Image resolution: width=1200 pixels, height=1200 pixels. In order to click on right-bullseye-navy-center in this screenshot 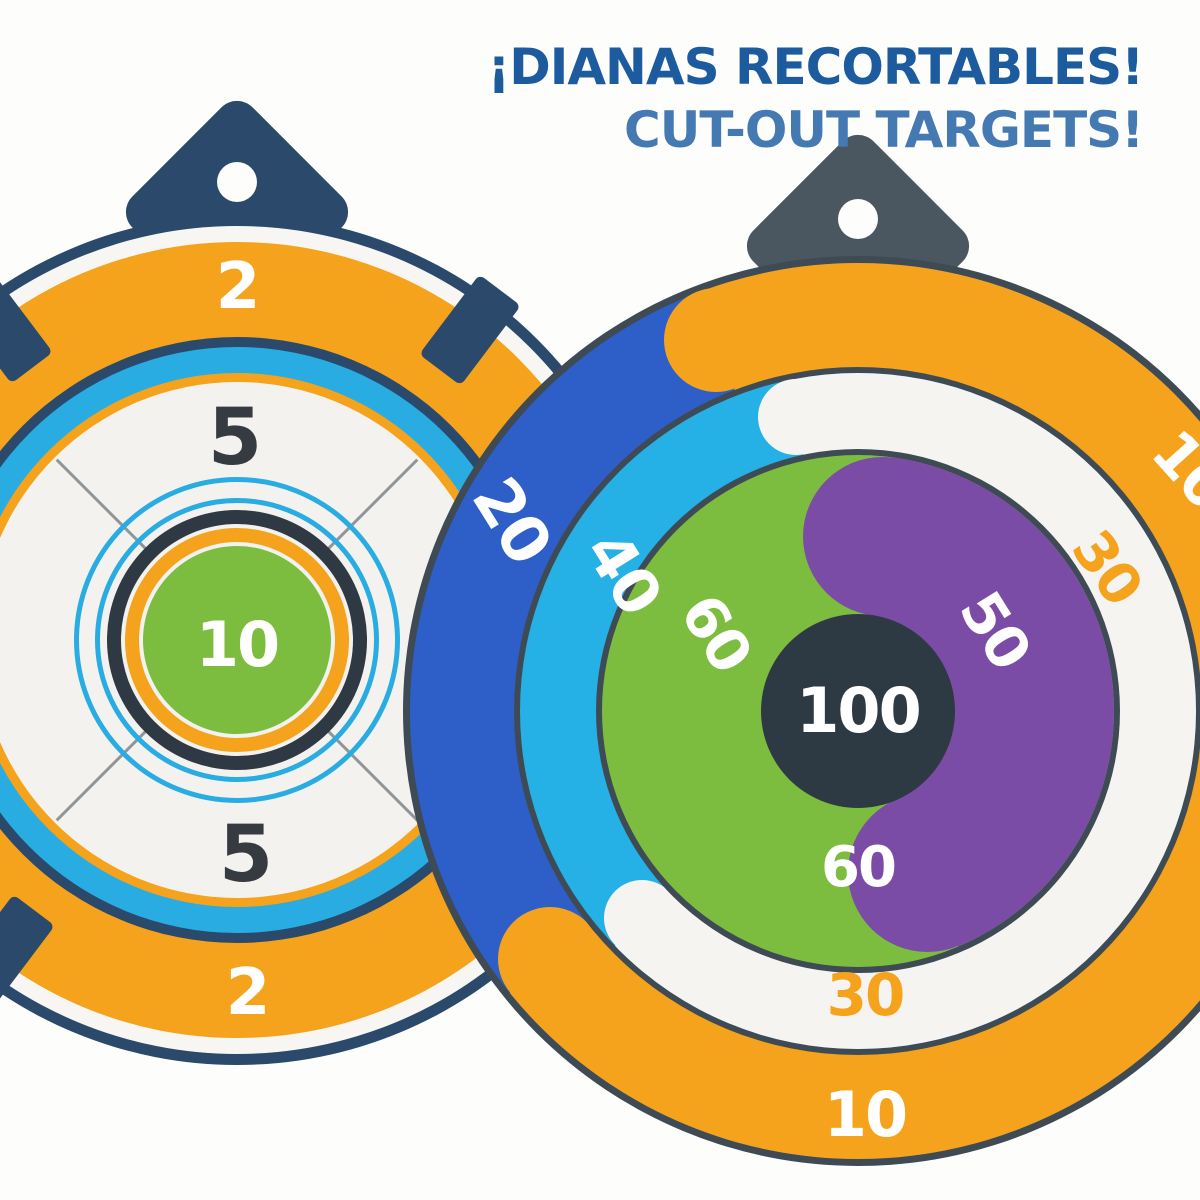, I will do `click(858, 711)`.